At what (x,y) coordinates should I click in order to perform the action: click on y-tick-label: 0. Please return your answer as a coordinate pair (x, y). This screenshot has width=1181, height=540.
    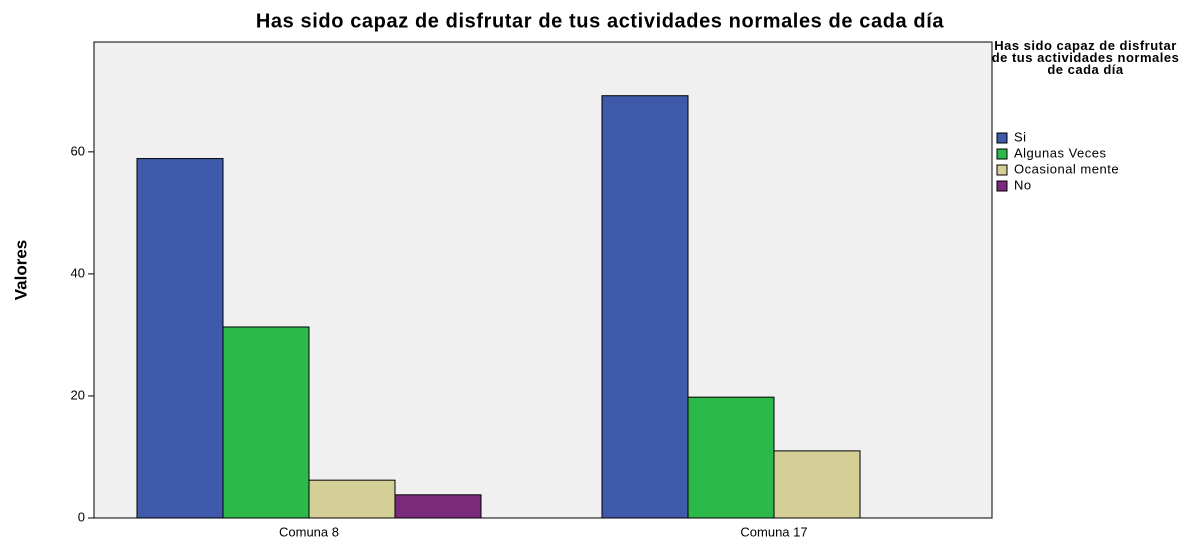
    Looking at the image, I should click on (81, 516).